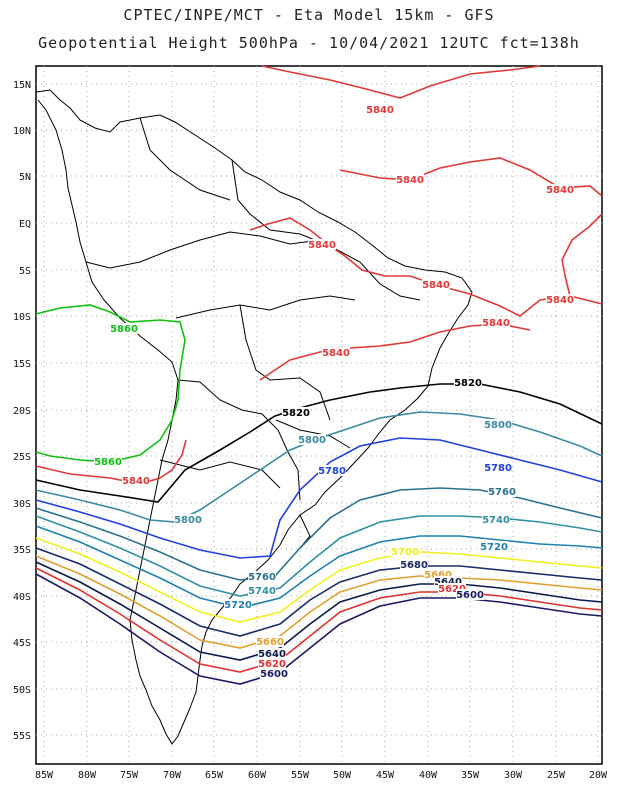  What do you see at coordinates (22, 457) in the screenshot?
I see `lat-label: 25S` at bounding box center [22, 457].